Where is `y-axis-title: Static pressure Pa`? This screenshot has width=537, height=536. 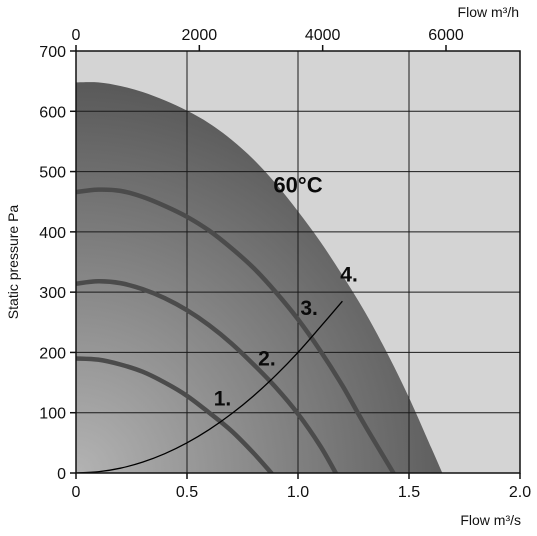
y-axis-title: Static pressure Pa is located at coordinates (13, 262).